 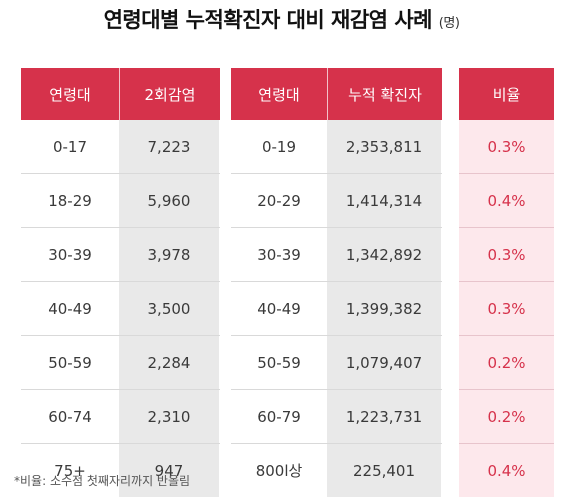 I want to click on ratio-table: 비율 0.3% 0.4% 0.3% 0.3% 0.2% 0.2% 0.4%, so click(x=506, y=282).